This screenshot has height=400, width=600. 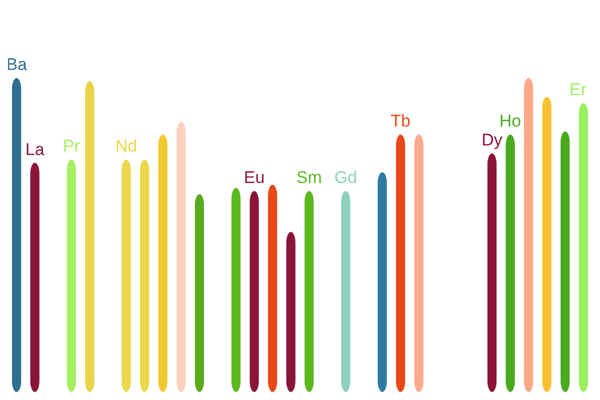 I want to click on x-tick-label: Dy, so click(x=492, y=140).